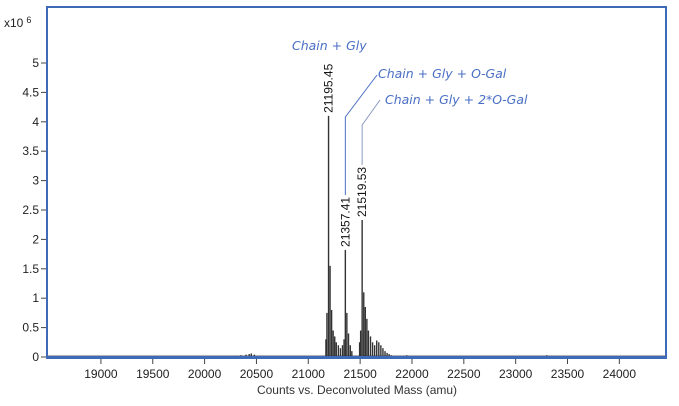  What do you see at coordinates (412, 374) in the screenshot?
I see `x-tick-label: 22000` at bounding box center [412, 374].